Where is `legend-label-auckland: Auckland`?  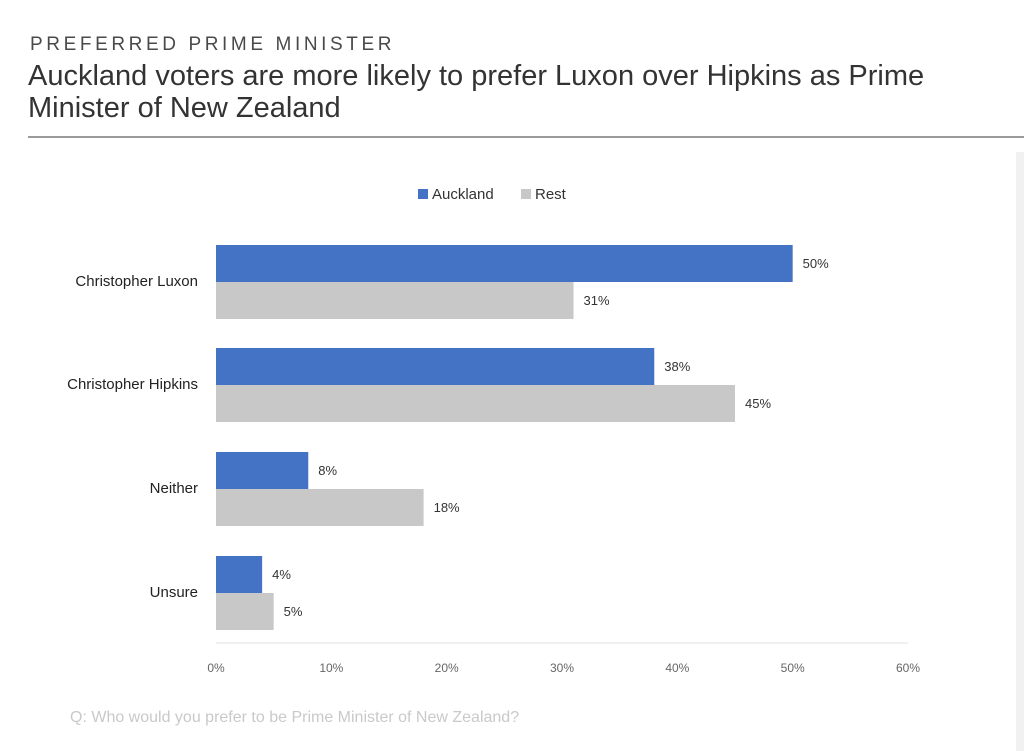
legend-label-auckland: Auckland is located at coordinates (463, 194).